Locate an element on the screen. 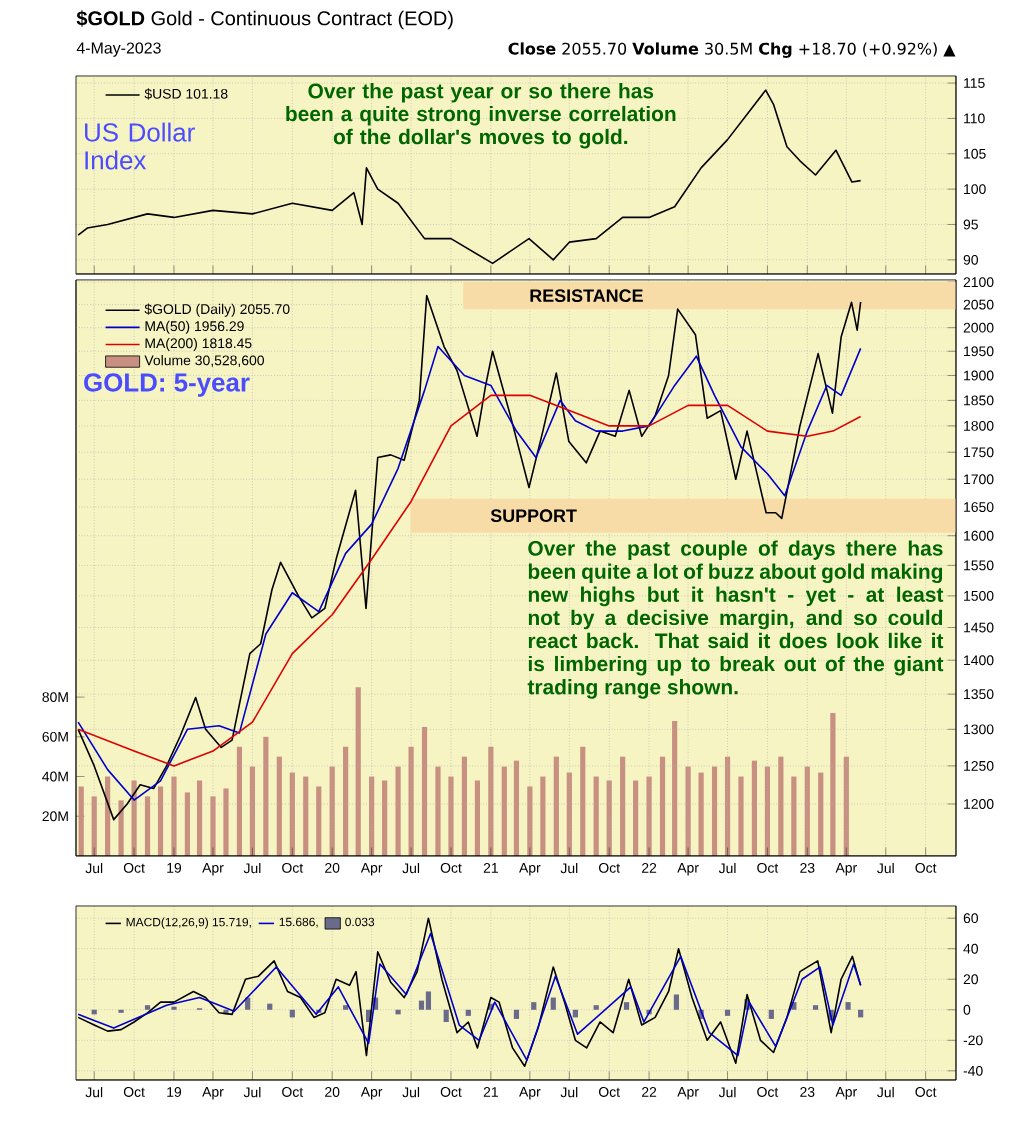  annotation: US Dollar Index is located at coordinates (140, 146).